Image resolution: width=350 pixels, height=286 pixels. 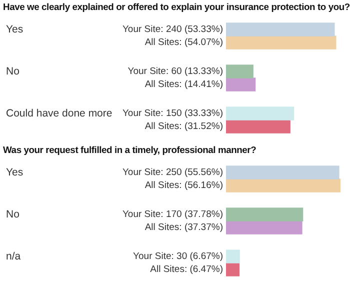 I want to click on data-label: All Sites: (56.16%), so click(x=183, y=186).